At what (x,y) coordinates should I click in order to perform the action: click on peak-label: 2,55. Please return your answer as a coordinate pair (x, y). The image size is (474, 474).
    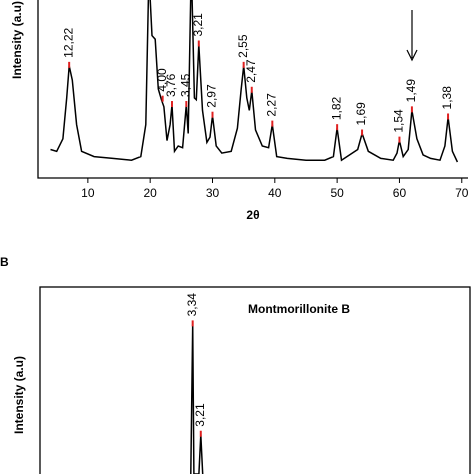
    Looking at the image, I should click on (243, 46).